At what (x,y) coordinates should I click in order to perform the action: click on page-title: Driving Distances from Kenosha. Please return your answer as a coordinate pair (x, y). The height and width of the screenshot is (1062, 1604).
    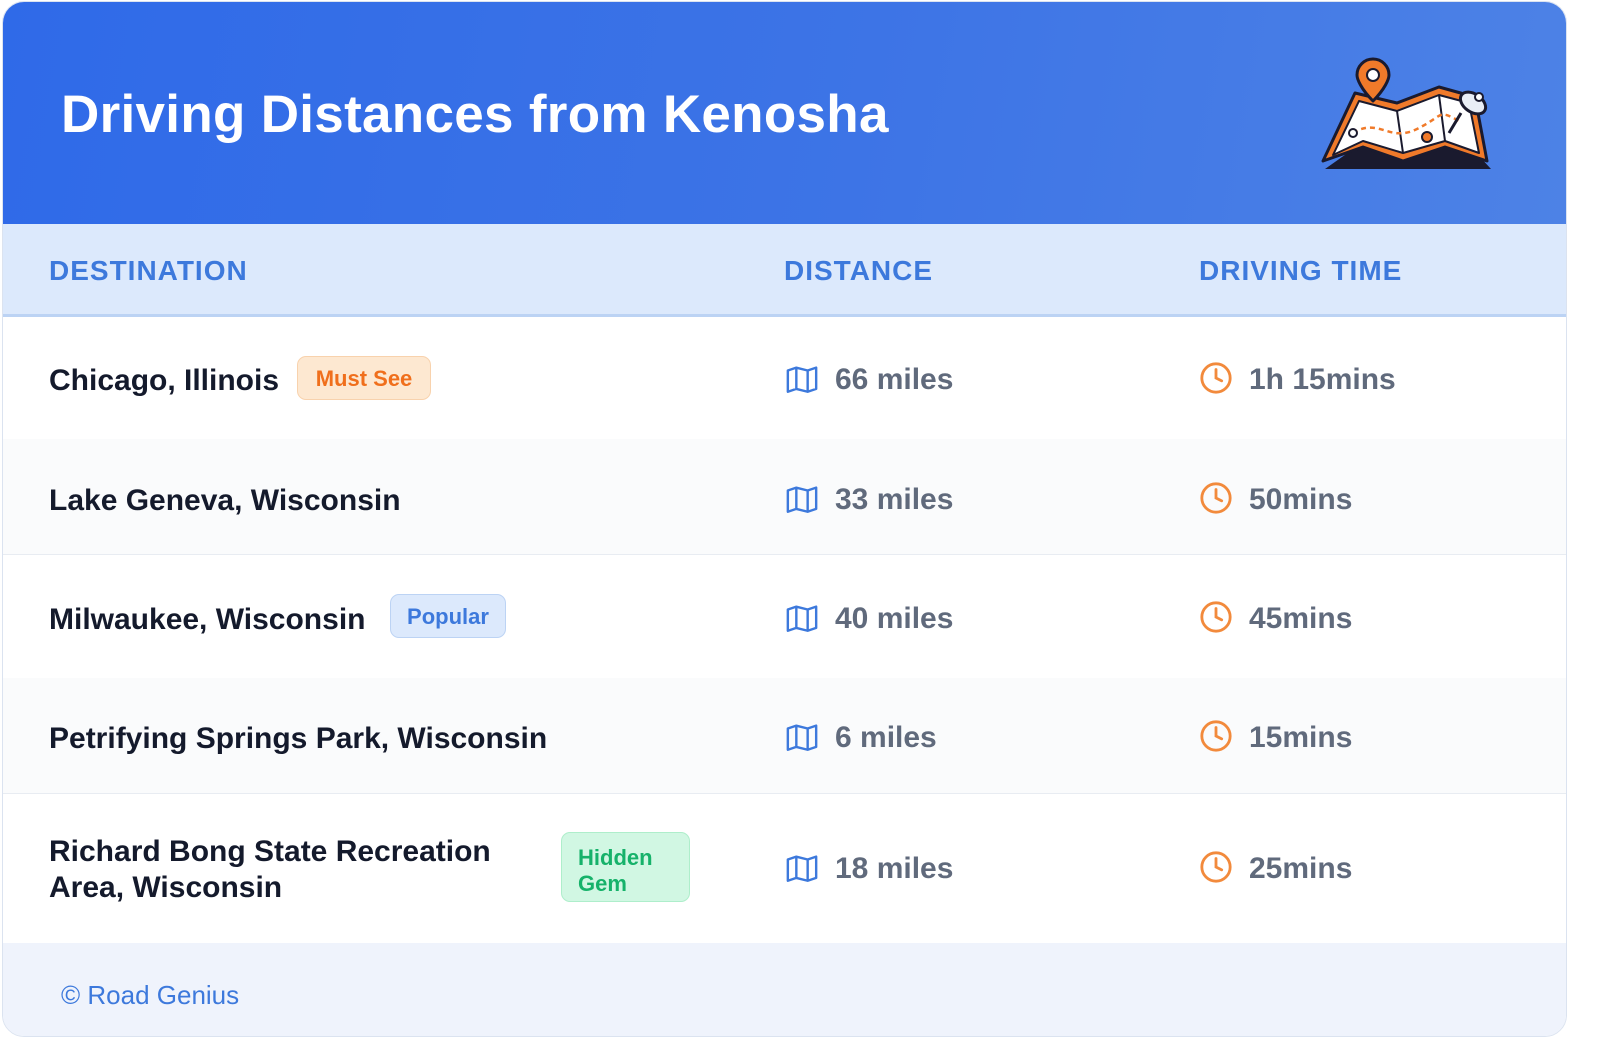
    Looking at the image, I should click on (475, 114).